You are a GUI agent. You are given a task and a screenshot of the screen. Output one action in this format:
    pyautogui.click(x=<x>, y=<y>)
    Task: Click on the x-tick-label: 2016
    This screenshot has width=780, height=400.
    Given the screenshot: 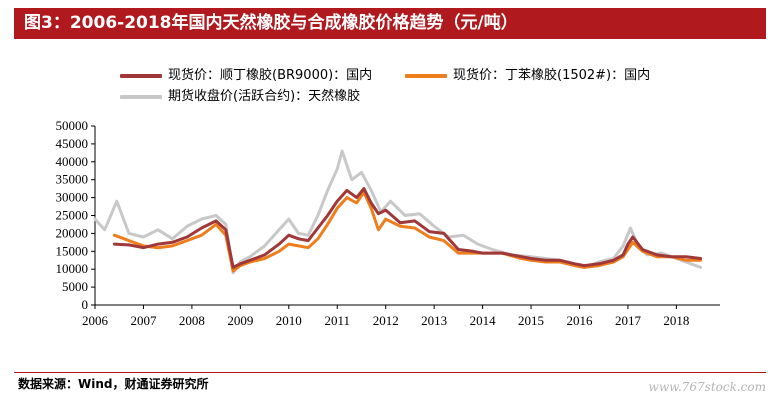 What is the action you would take?
    pyautogui.click(x=579, y=320)
    